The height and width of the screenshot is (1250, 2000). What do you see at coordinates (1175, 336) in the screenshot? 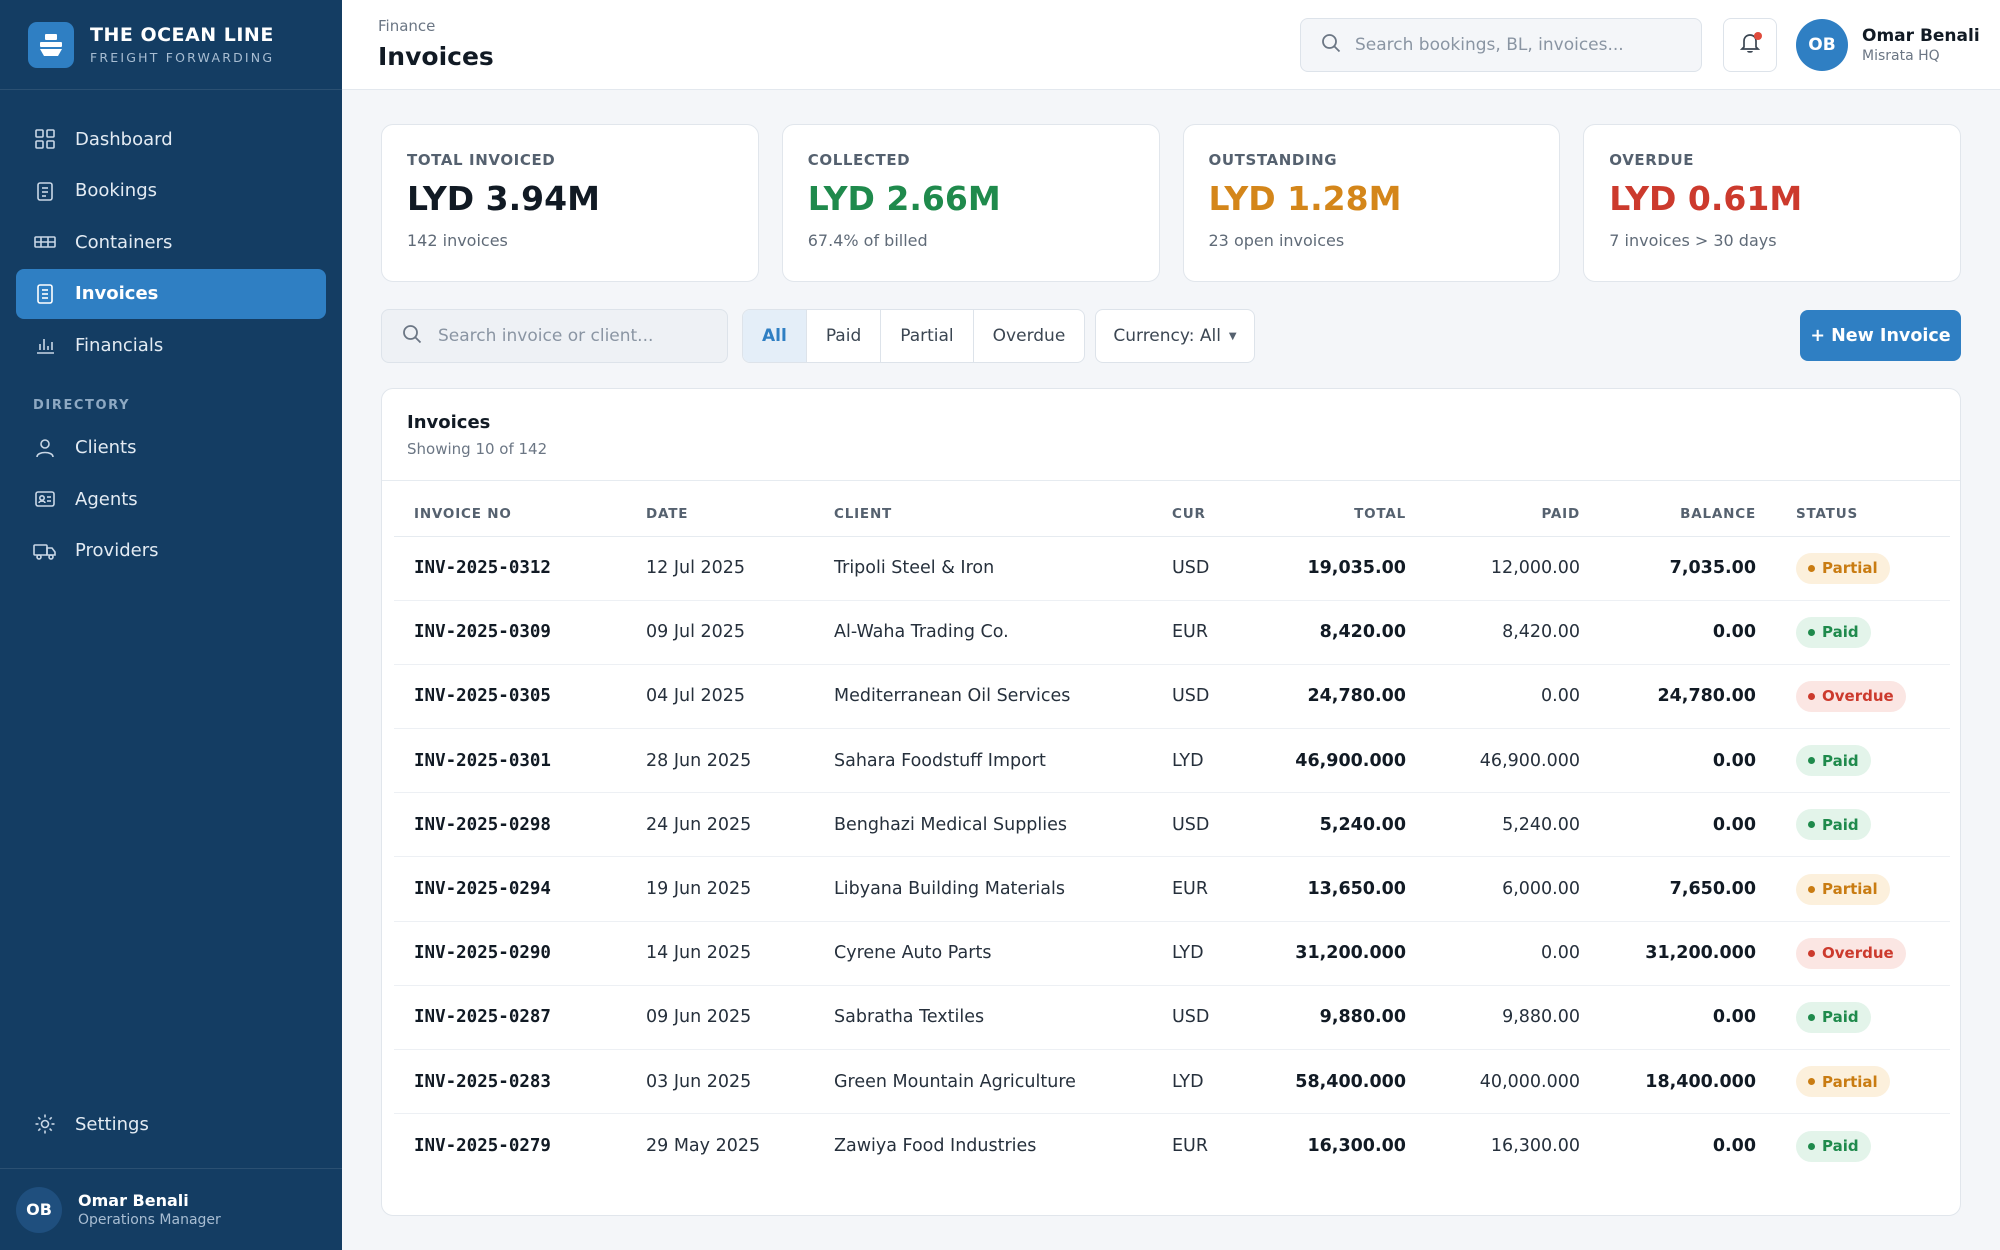
I see `currency-select: Currency: All ▼` at bounding box center [1175, 336].